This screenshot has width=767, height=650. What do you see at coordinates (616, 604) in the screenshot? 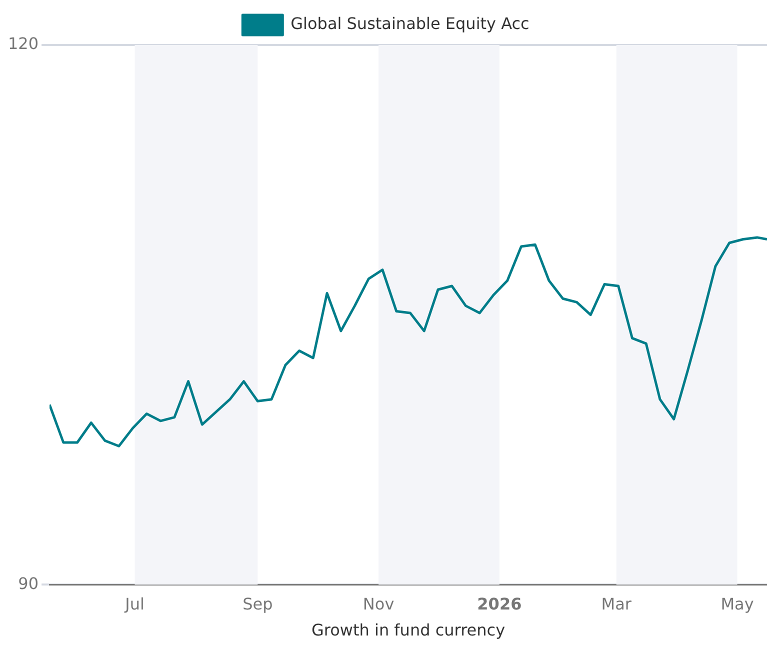
I see `x-tick-label: Mar` at bounding box center [616, 604].